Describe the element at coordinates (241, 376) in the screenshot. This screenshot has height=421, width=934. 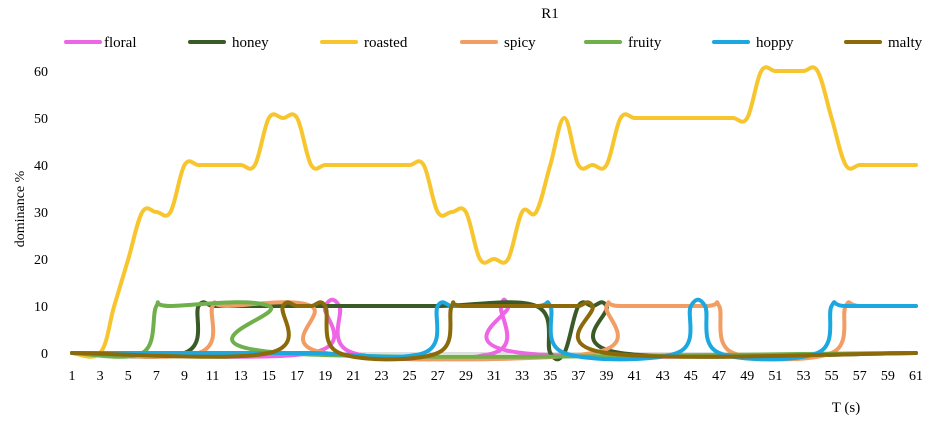
I see `x-tick-label: 13` at that location.